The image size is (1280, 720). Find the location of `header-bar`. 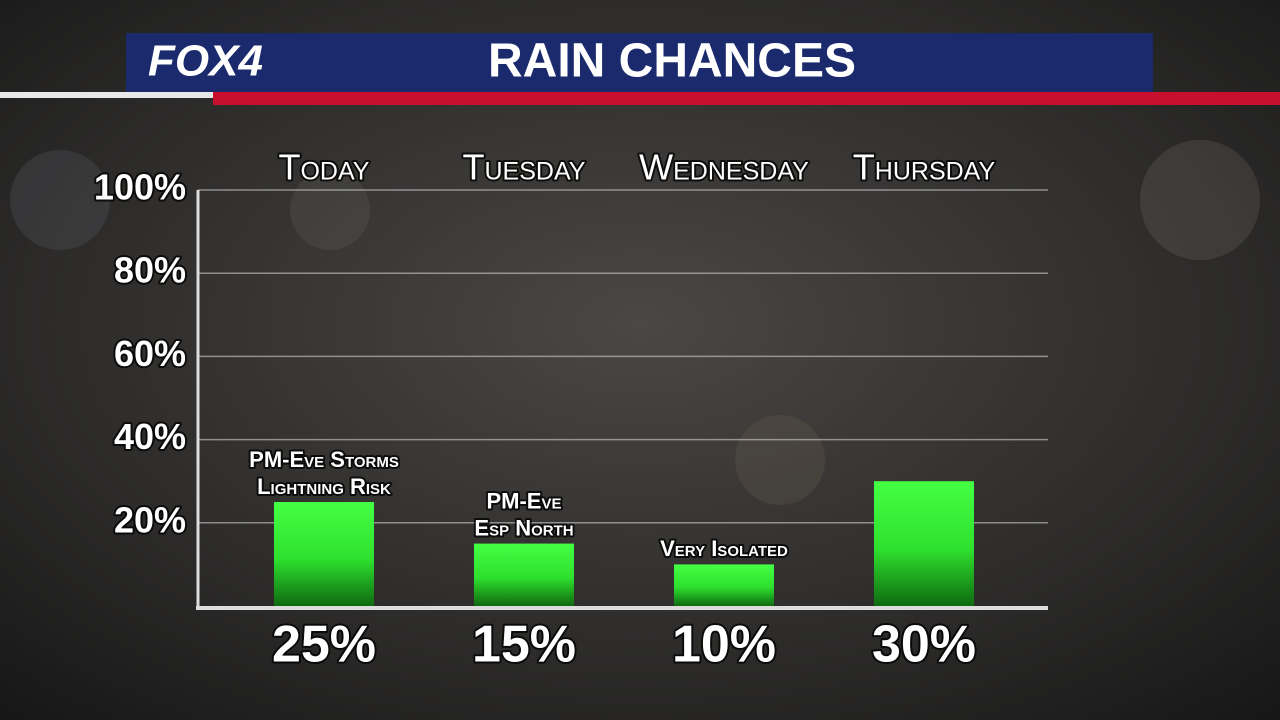

header-bar is located at coordinates (639, 62).